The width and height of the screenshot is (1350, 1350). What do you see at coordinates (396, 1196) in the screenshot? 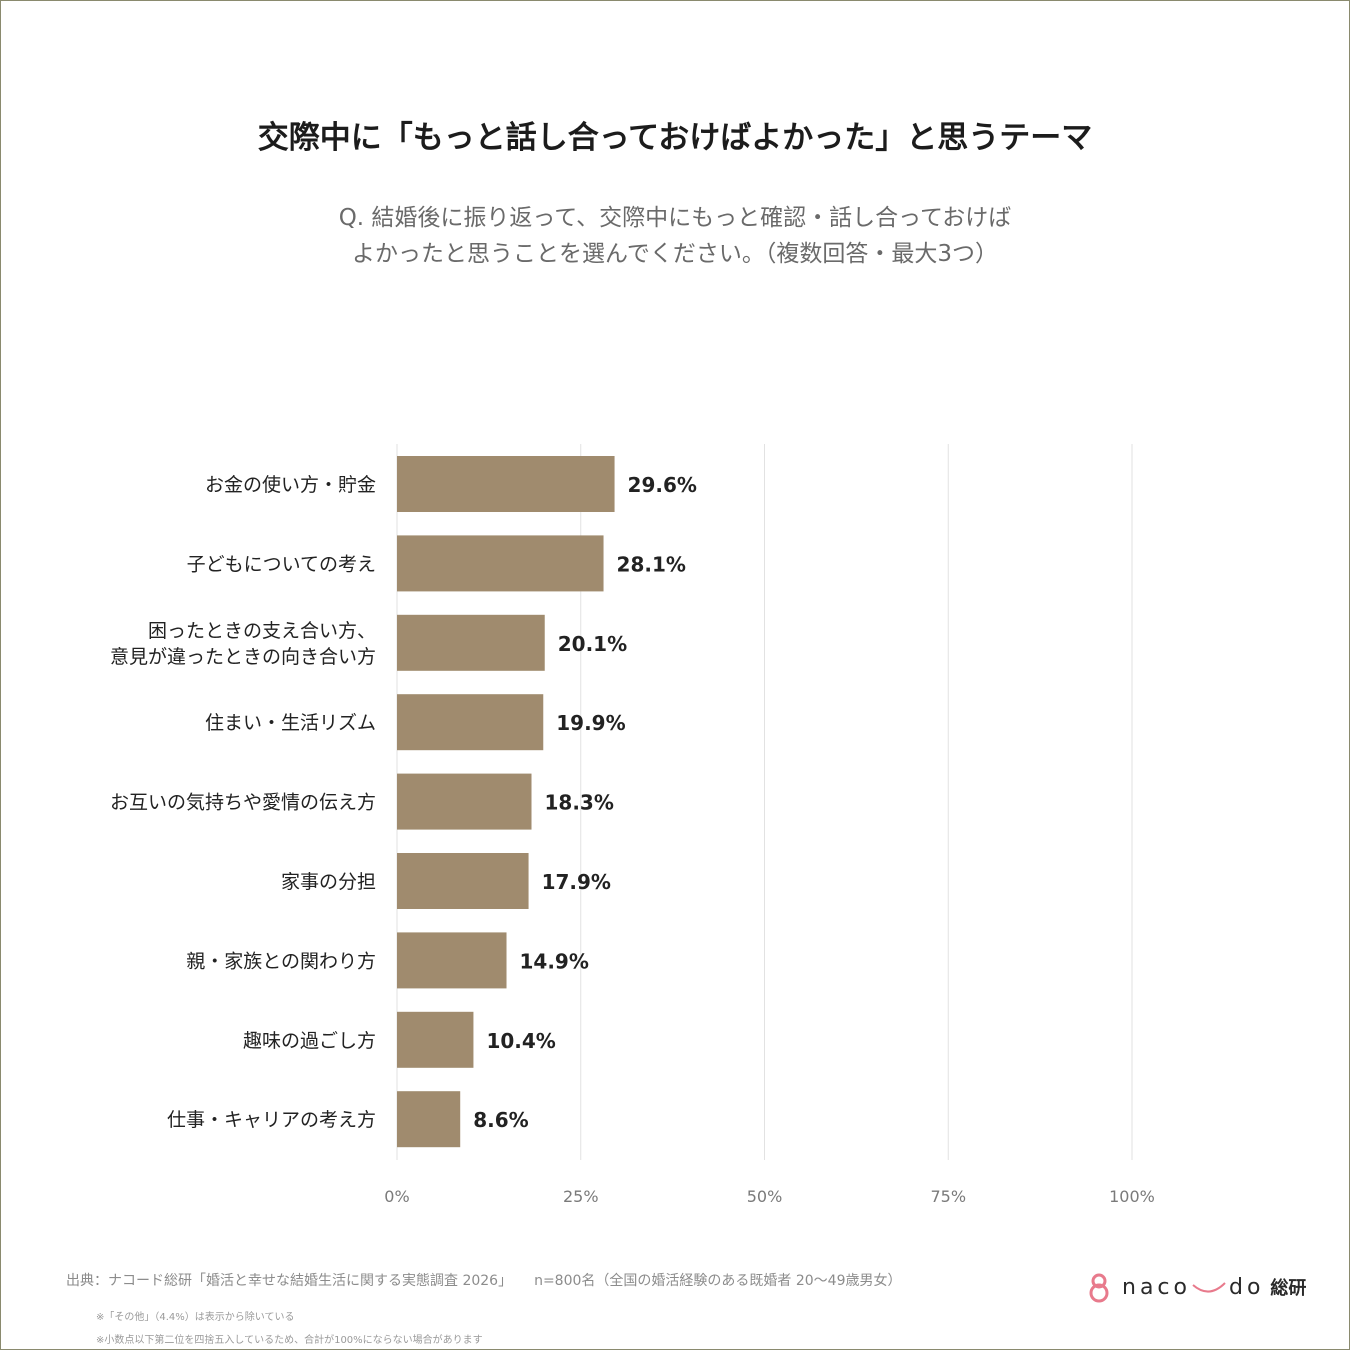
I see `x-tick-label: 0%` at bounding box center [396, 1196].